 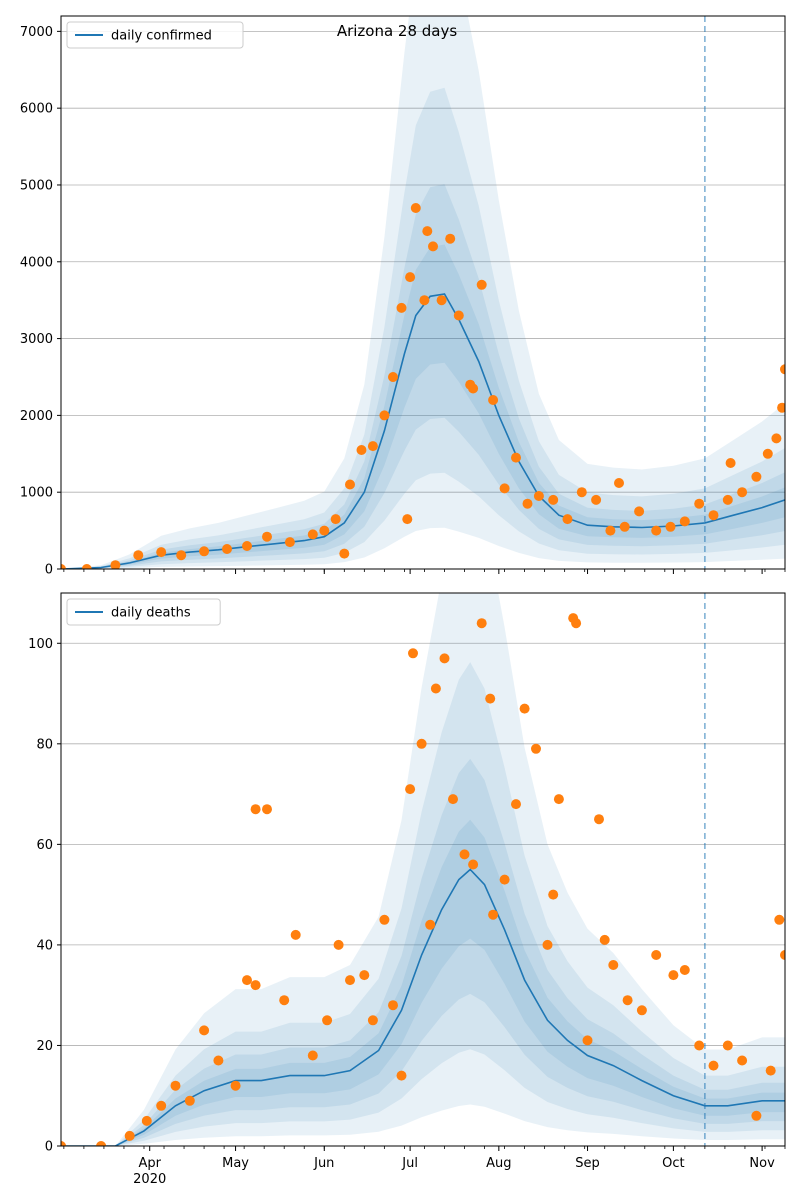 I want to click on y-tick-label: 4000, so click(x=36, y=262).